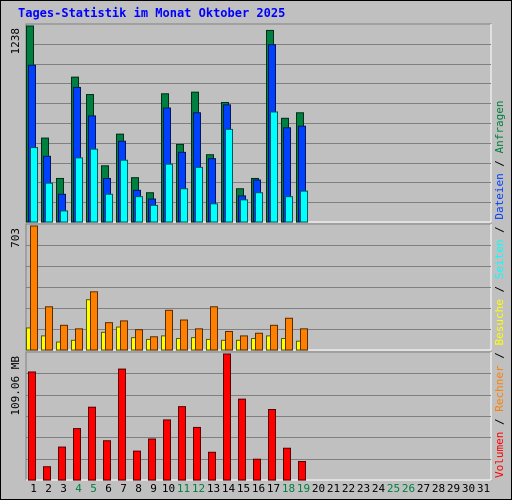 This screenshot has height=500, width=512. Describe the element at coordinates (438, 488) in the screenshot. I see `x-tick-label-day-28: 28` at that location.